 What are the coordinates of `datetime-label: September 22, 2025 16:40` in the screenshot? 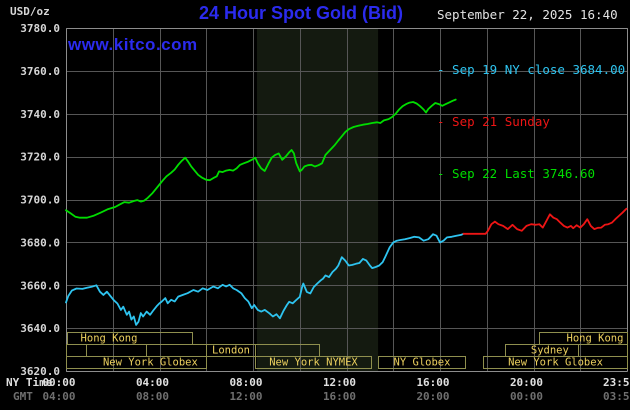 It's located at (527, 14).